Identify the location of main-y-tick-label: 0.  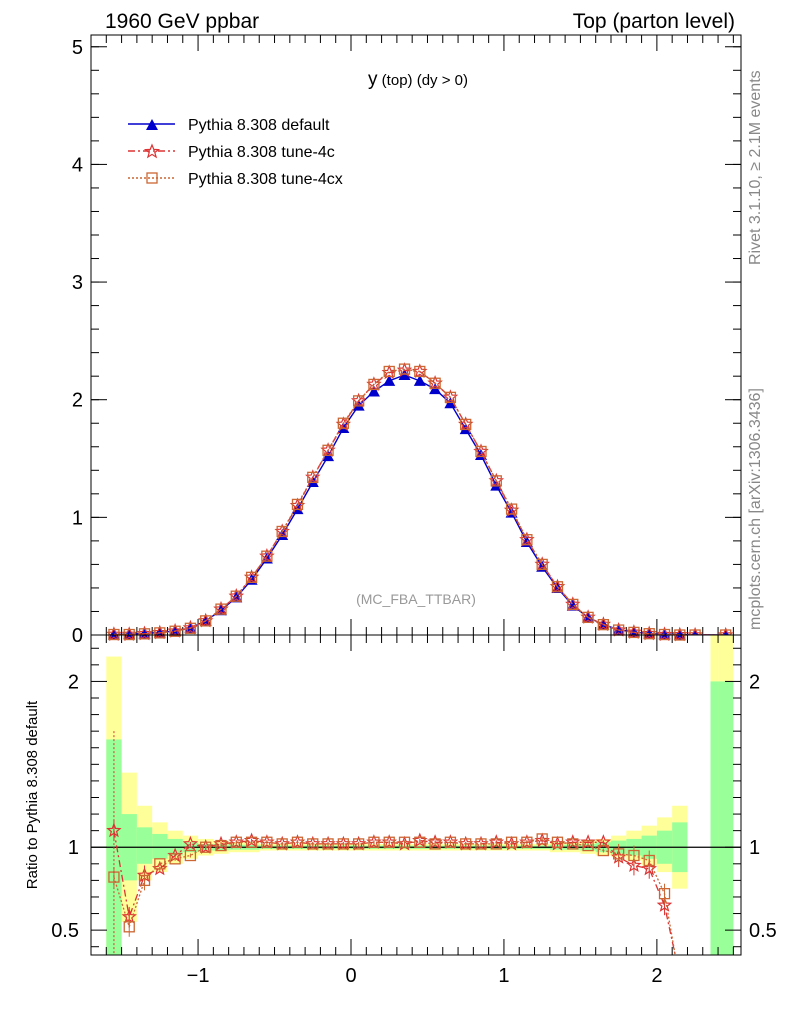
(77, 636).